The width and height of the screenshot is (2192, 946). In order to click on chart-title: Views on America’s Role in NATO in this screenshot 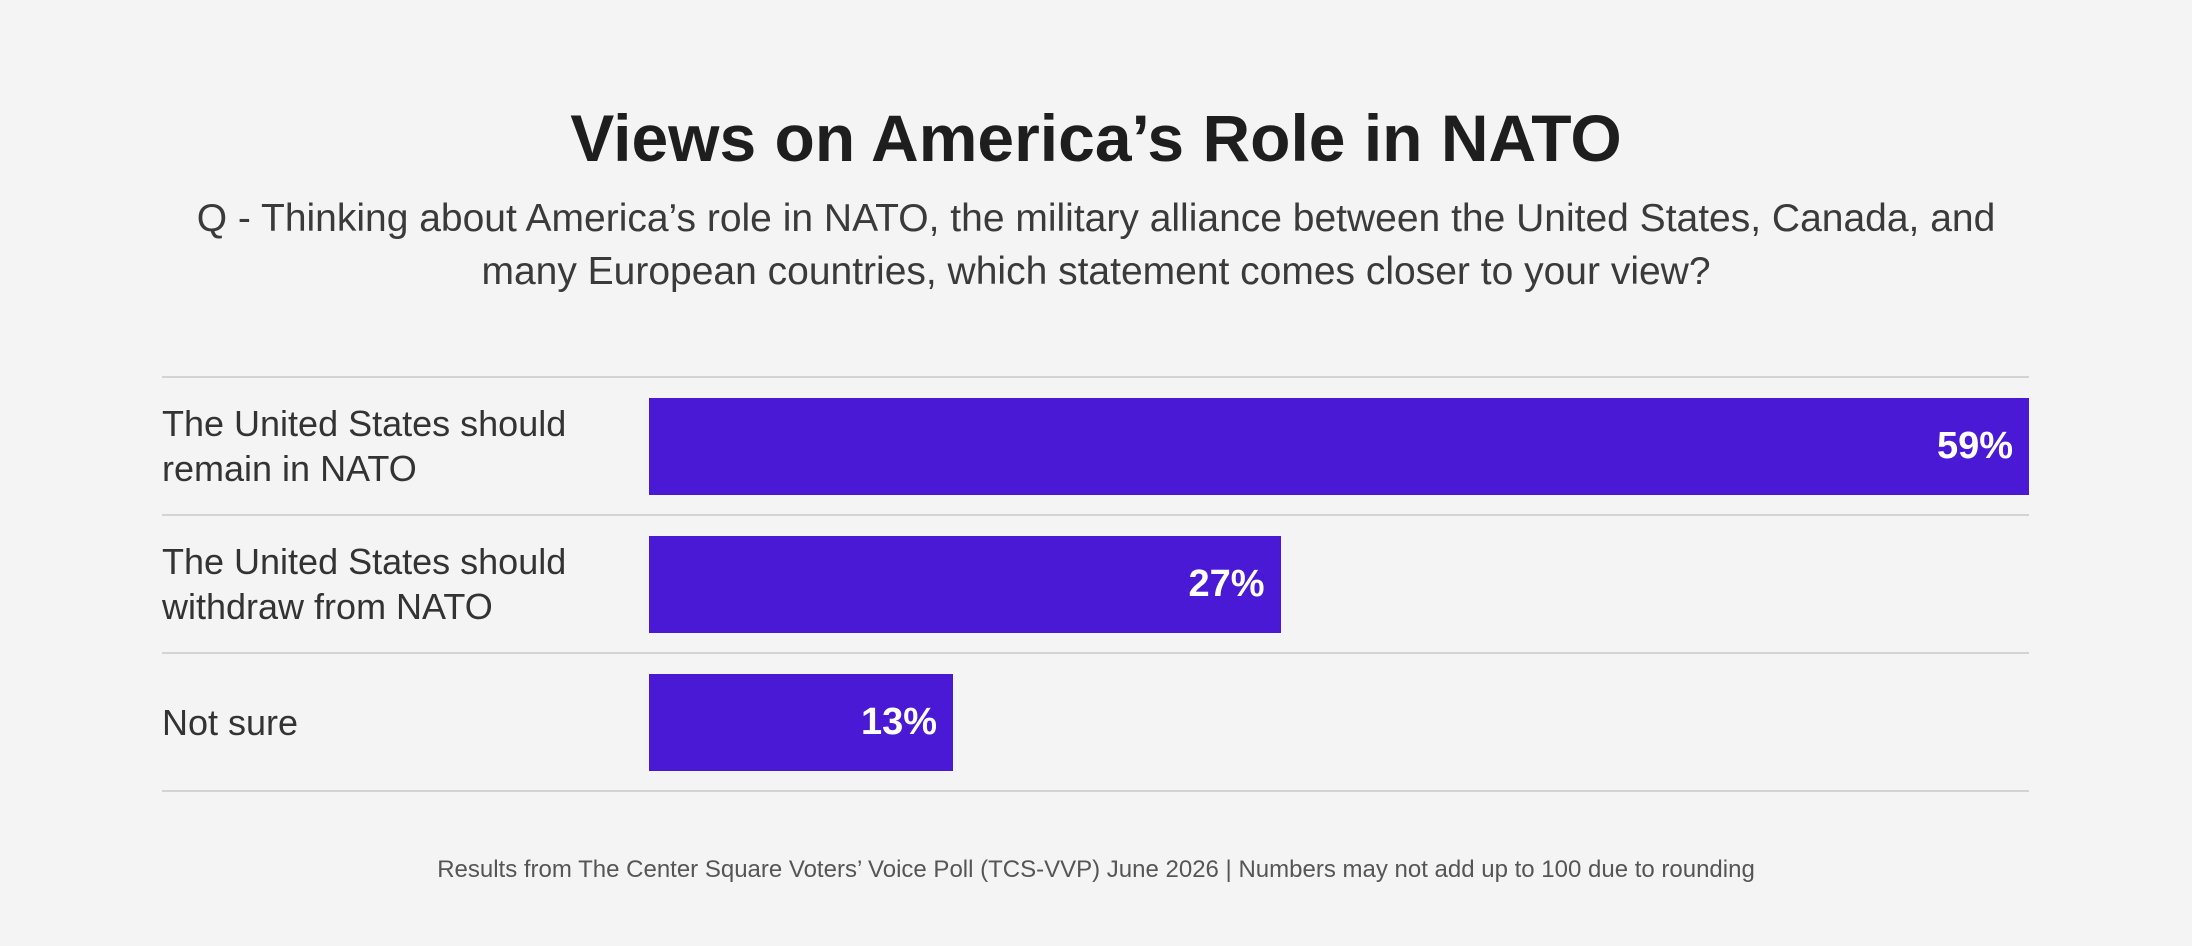, I will do `click(1096, 138)`.